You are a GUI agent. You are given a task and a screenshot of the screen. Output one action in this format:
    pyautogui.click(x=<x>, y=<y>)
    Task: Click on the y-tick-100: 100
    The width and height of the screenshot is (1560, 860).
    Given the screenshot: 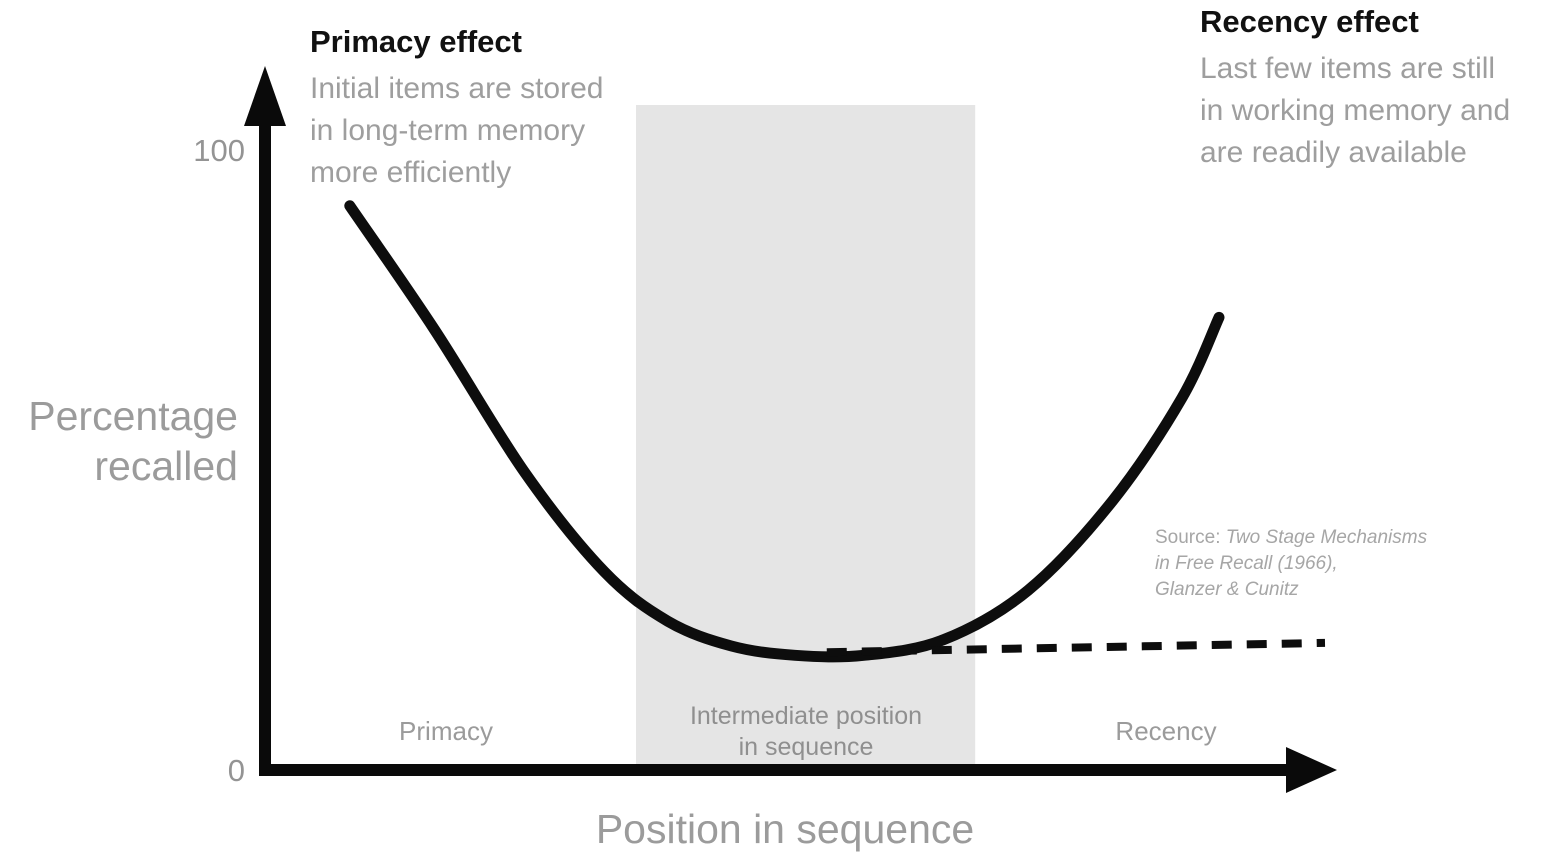 What is the action you would take?
    pyautogui.click(x=219, y=150)
    